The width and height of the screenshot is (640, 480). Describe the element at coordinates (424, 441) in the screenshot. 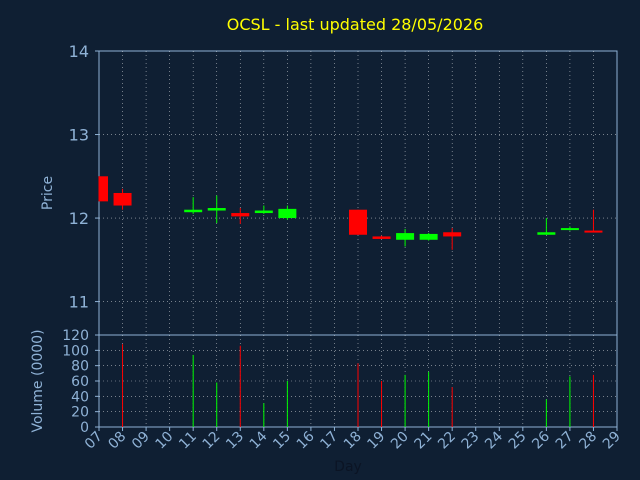

I see `x-tick-label: 21` at that location.